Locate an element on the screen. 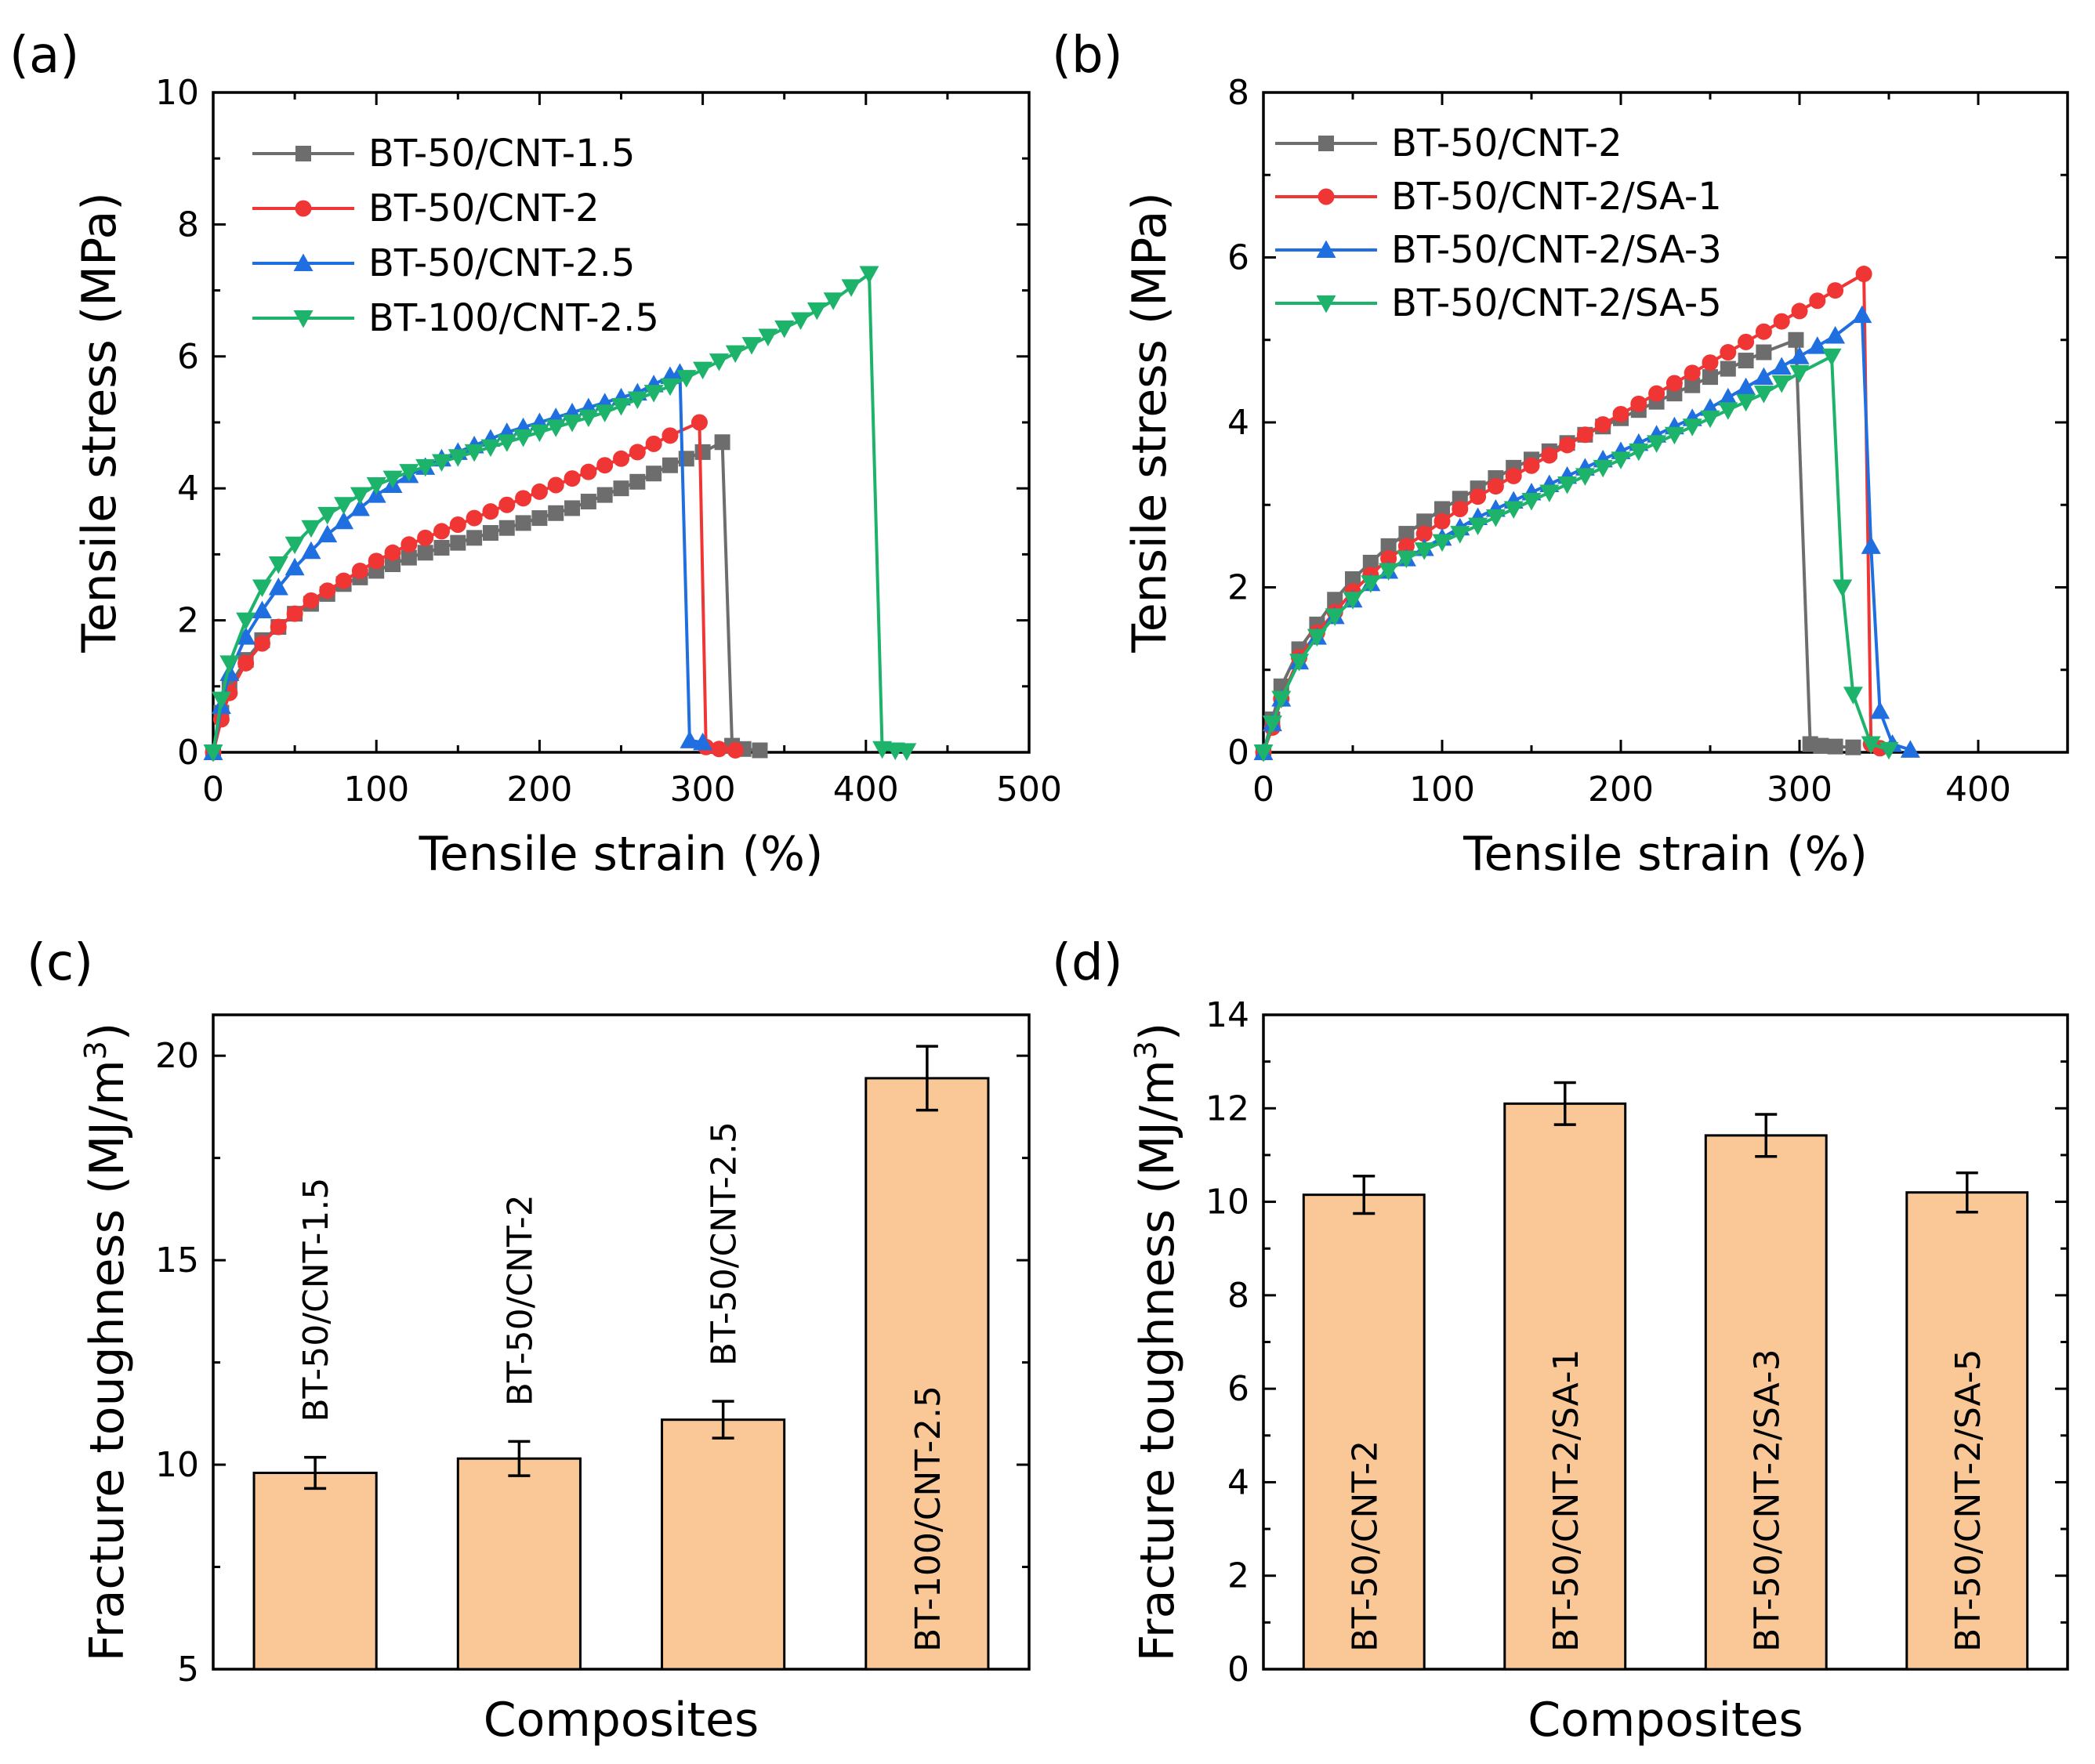  y-axis-title: Fracture toughness (MJ/m3) is located at coordinates (106, 1343).